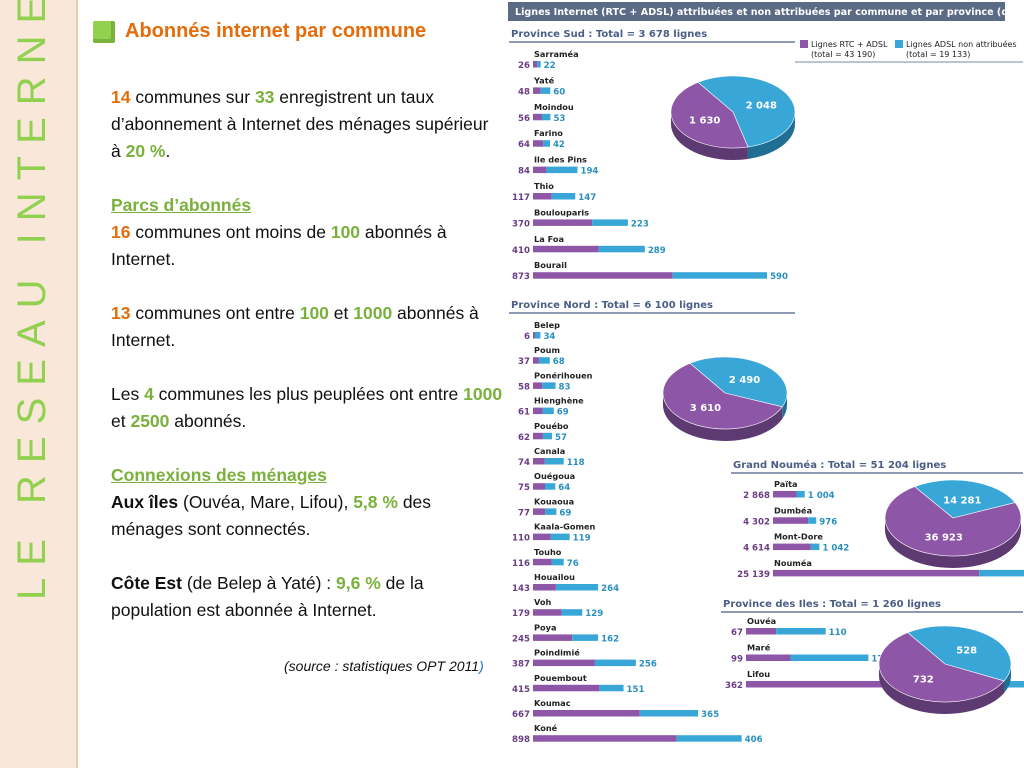 This screenshot has width=1024, height=768. Describe the element at coordinates (549, 337) in the screenshot. I see `value-label-adsl: 34` at that location.